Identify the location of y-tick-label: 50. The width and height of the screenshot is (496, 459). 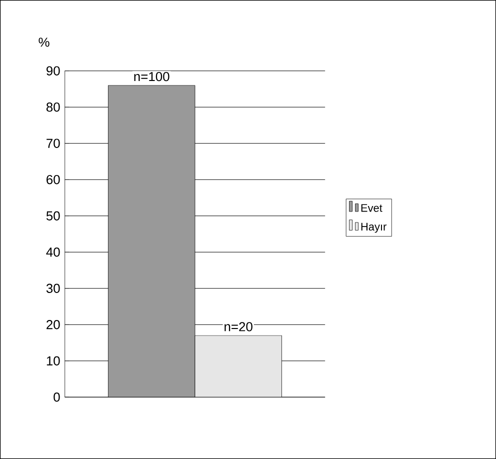
(53, 215).